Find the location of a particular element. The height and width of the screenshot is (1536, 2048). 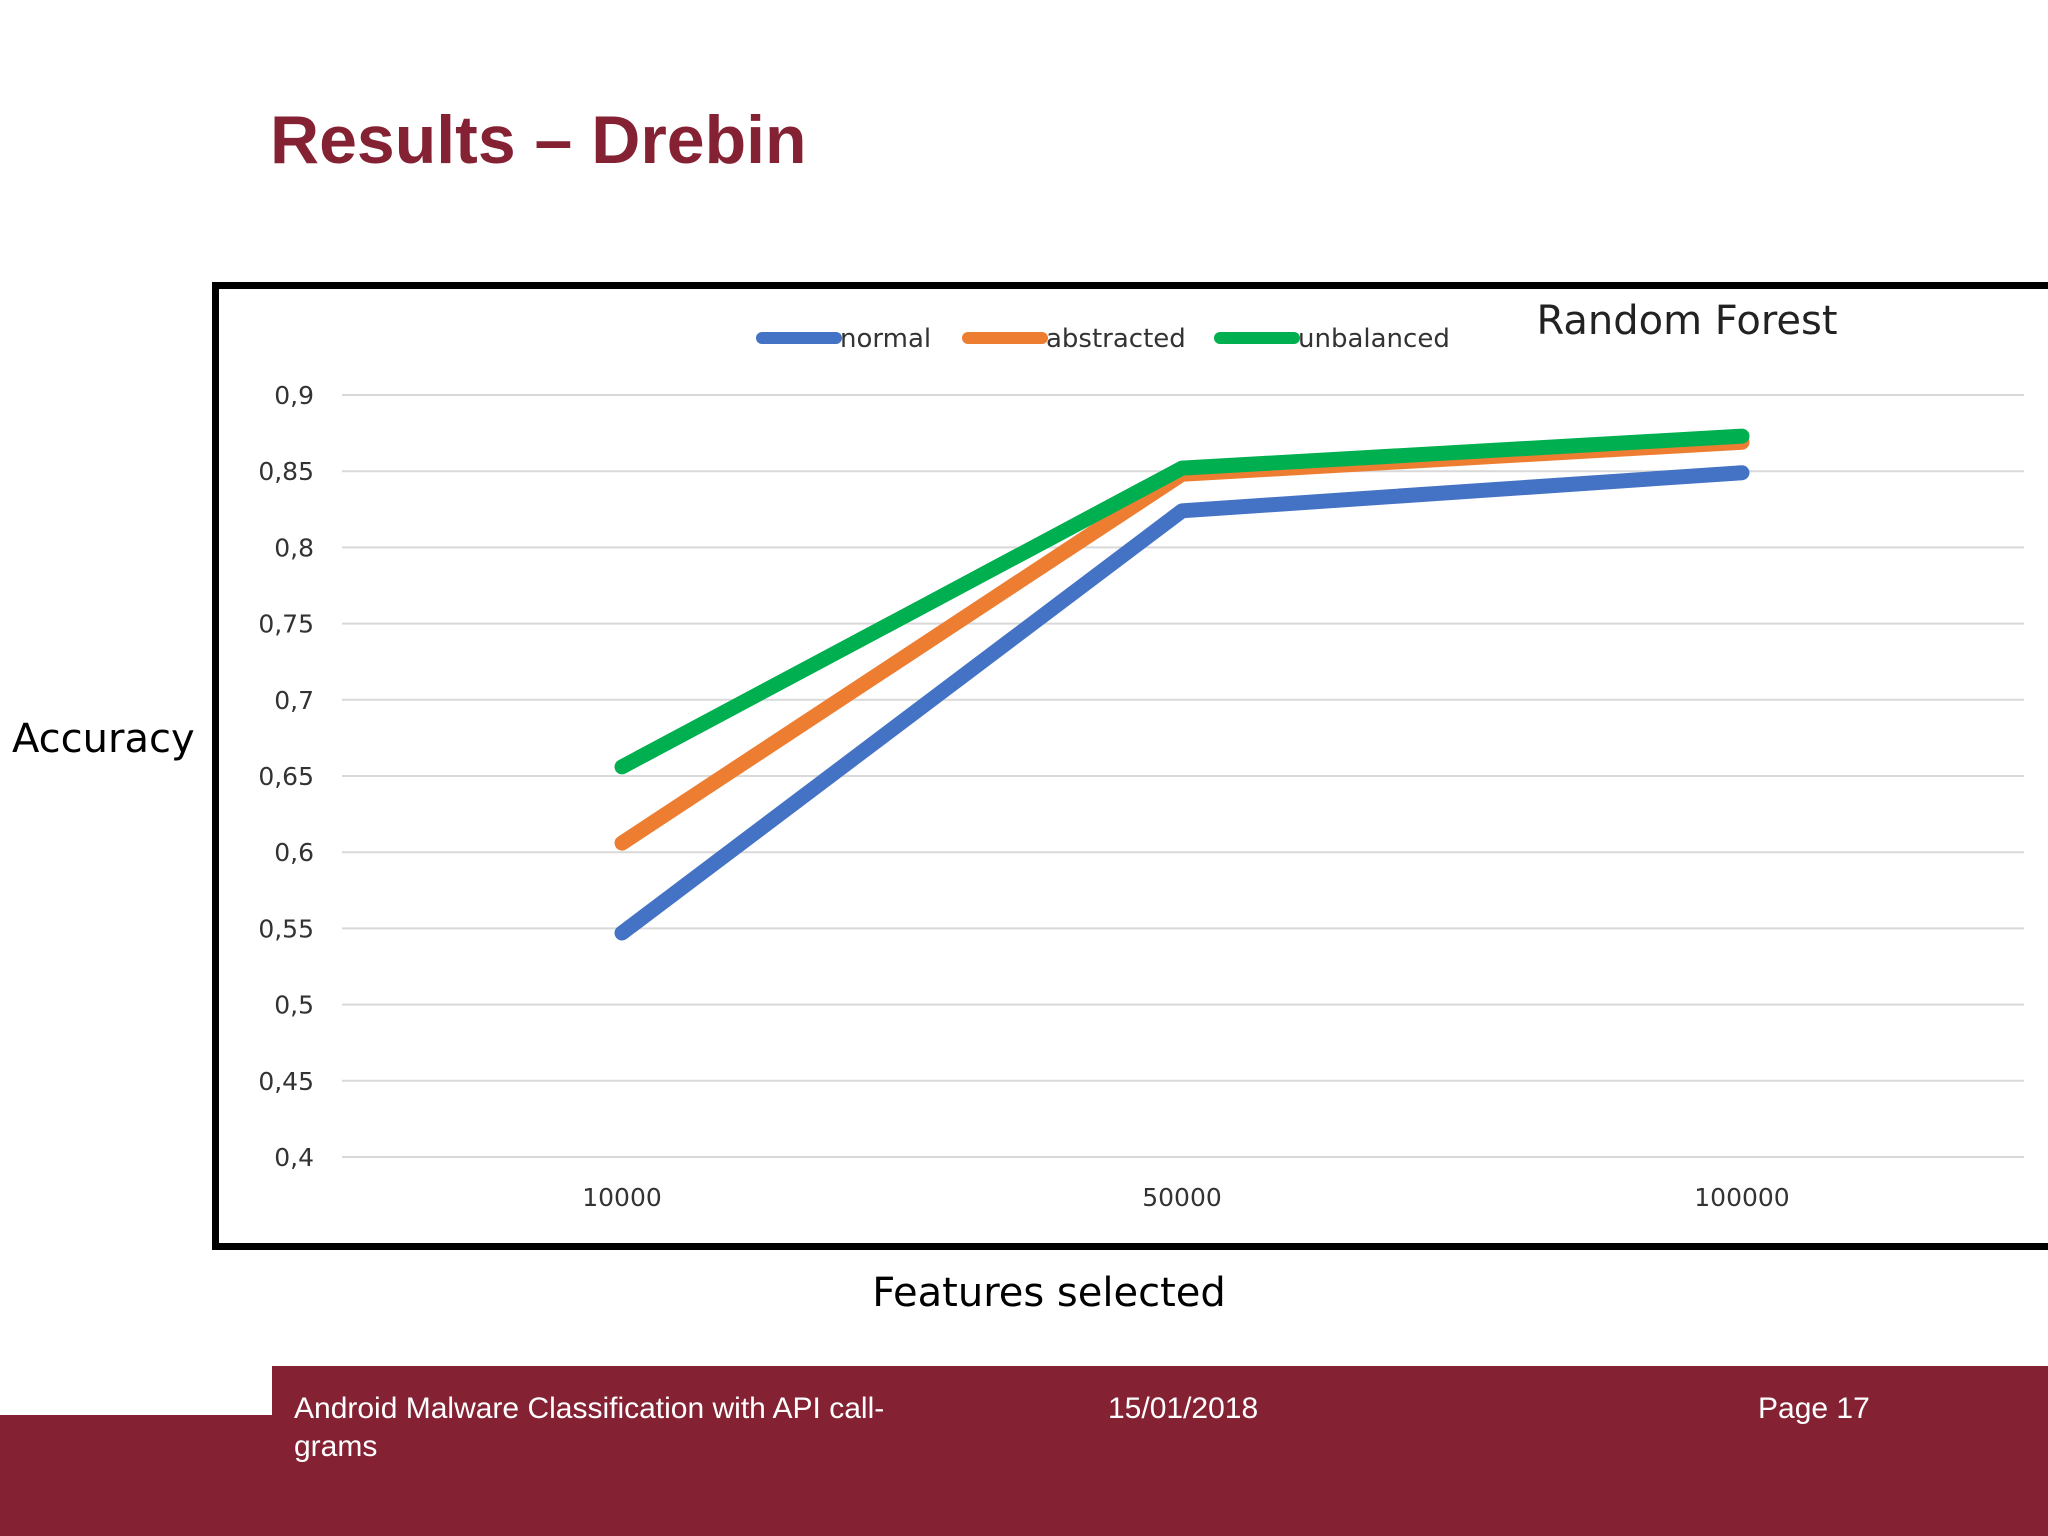

y-tick-label: 0,85 is located at coordinates (286, 471).